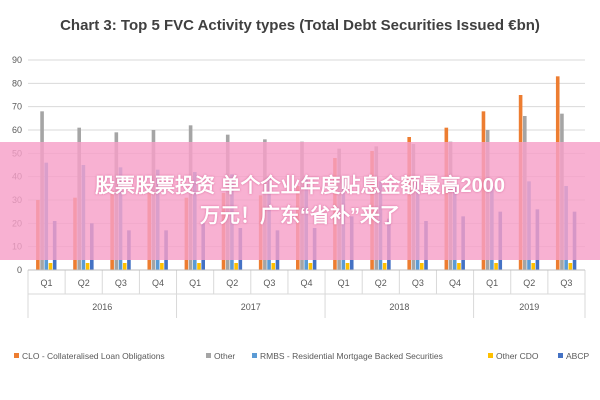 This screenshot has width=600, height=400. I want to click on y-tick-label: 0, so click(19, 270).